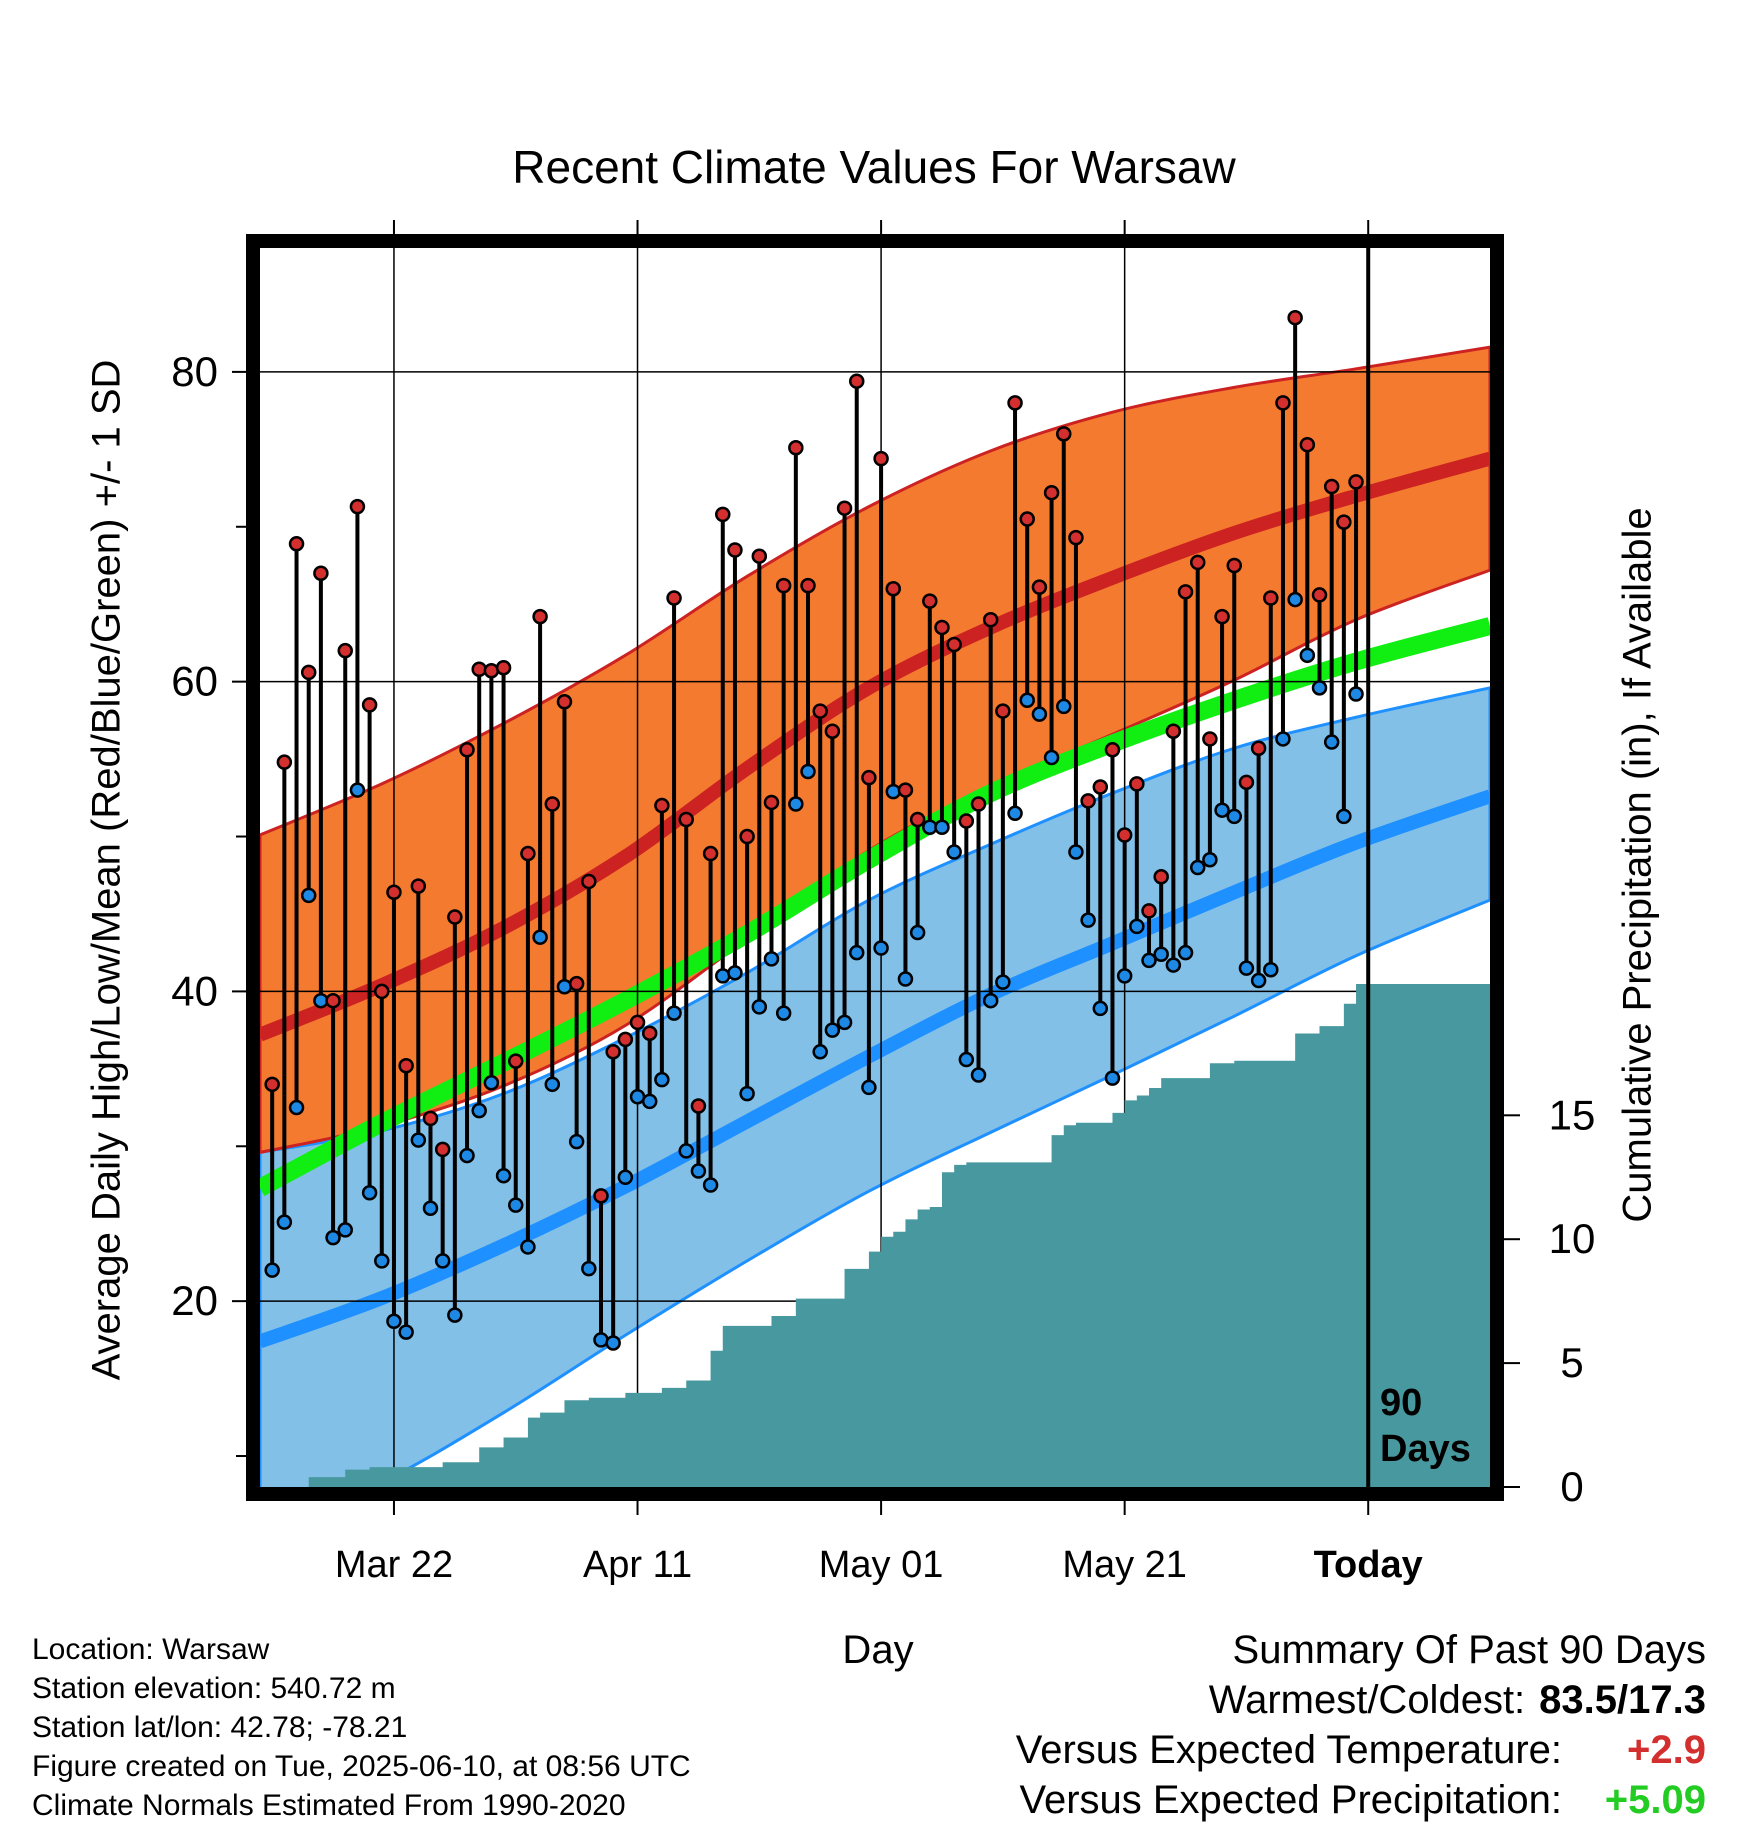 The width and height of the screenshot is (1748, 1828). I want to click on precip-departure-value: +5.09, so click(1655, 1800).